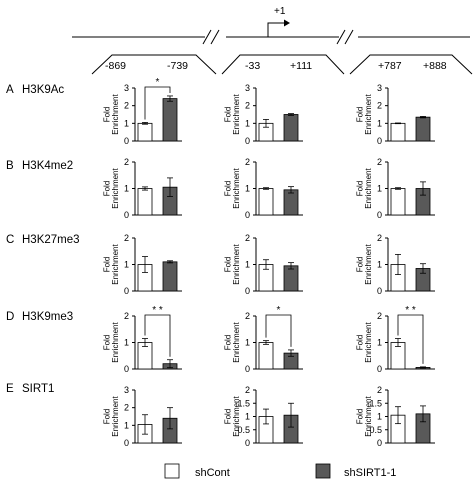 The height and width of the screenshot is (486, 474). I want to click on panel-e-1: 0 1 2 3 FoldEnrichment, so click(142, 416).